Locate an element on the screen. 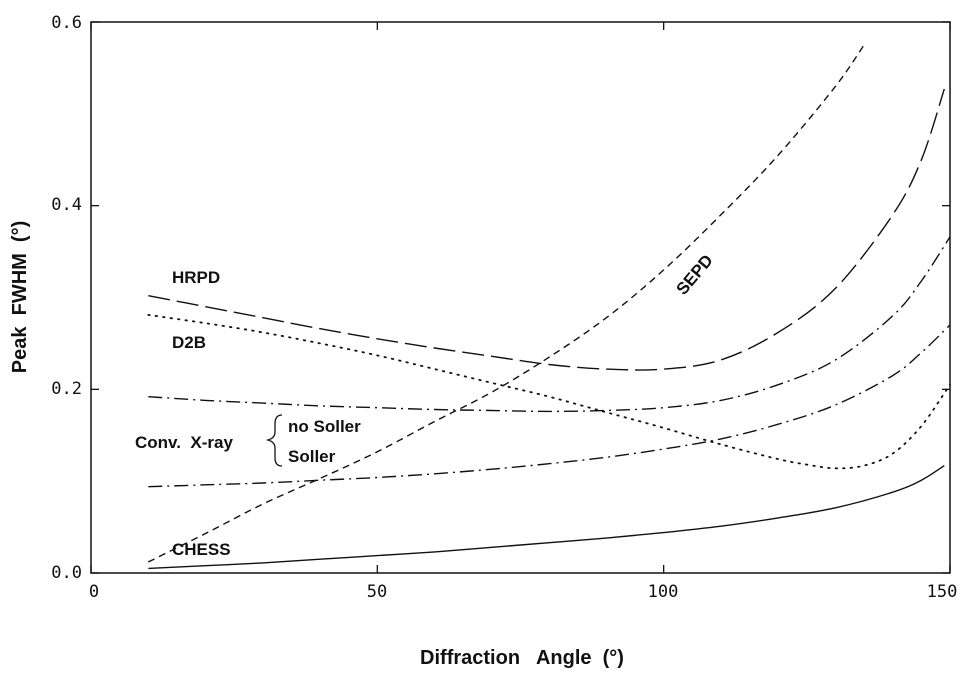 Image resolution: width=966 pixels, height=675 pixels. x-tick-label: 50 is located at coordinates (377, 592).